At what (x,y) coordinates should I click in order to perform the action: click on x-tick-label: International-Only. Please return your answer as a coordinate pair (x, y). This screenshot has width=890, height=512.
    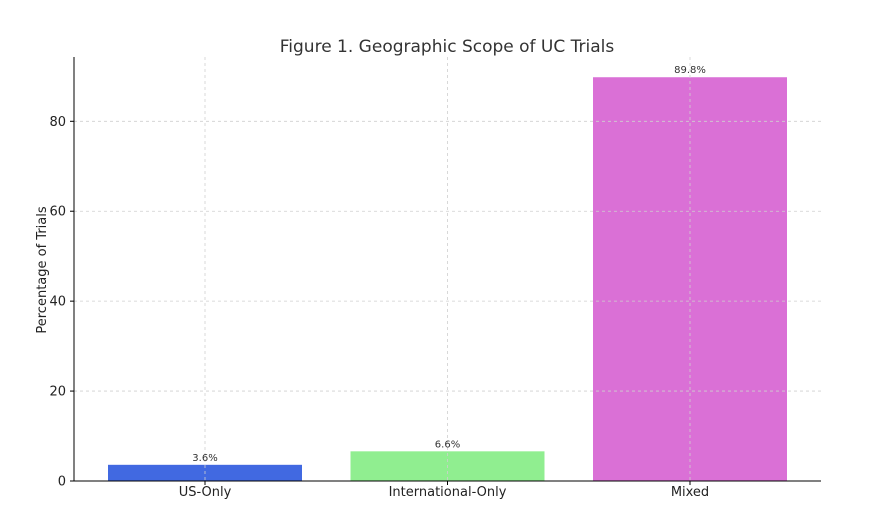
    Looking at the image, I should click on (448, 492).